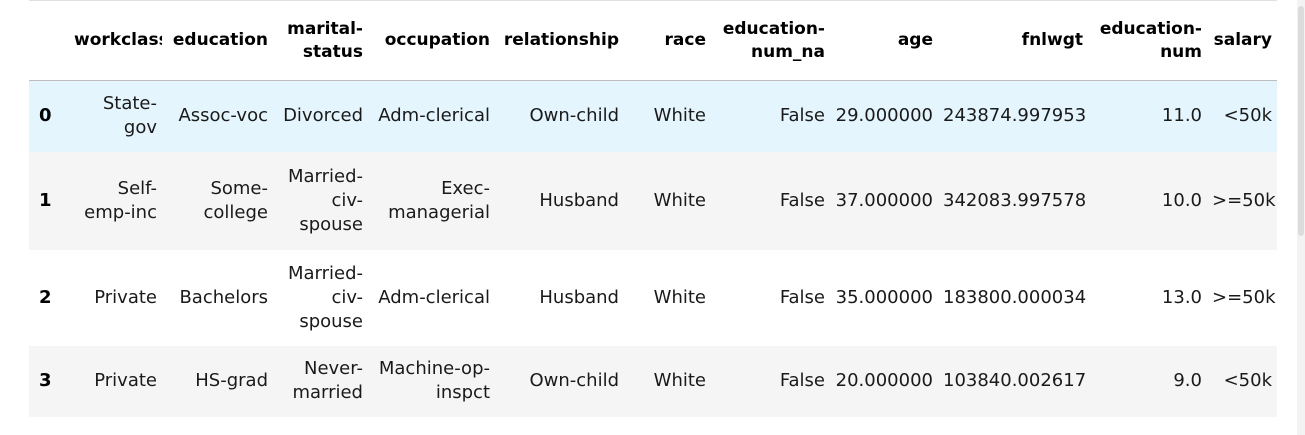  Describe the element at coordinates (884, 297) in the screenshot. I see `cell-age: 35.000000` at that location.